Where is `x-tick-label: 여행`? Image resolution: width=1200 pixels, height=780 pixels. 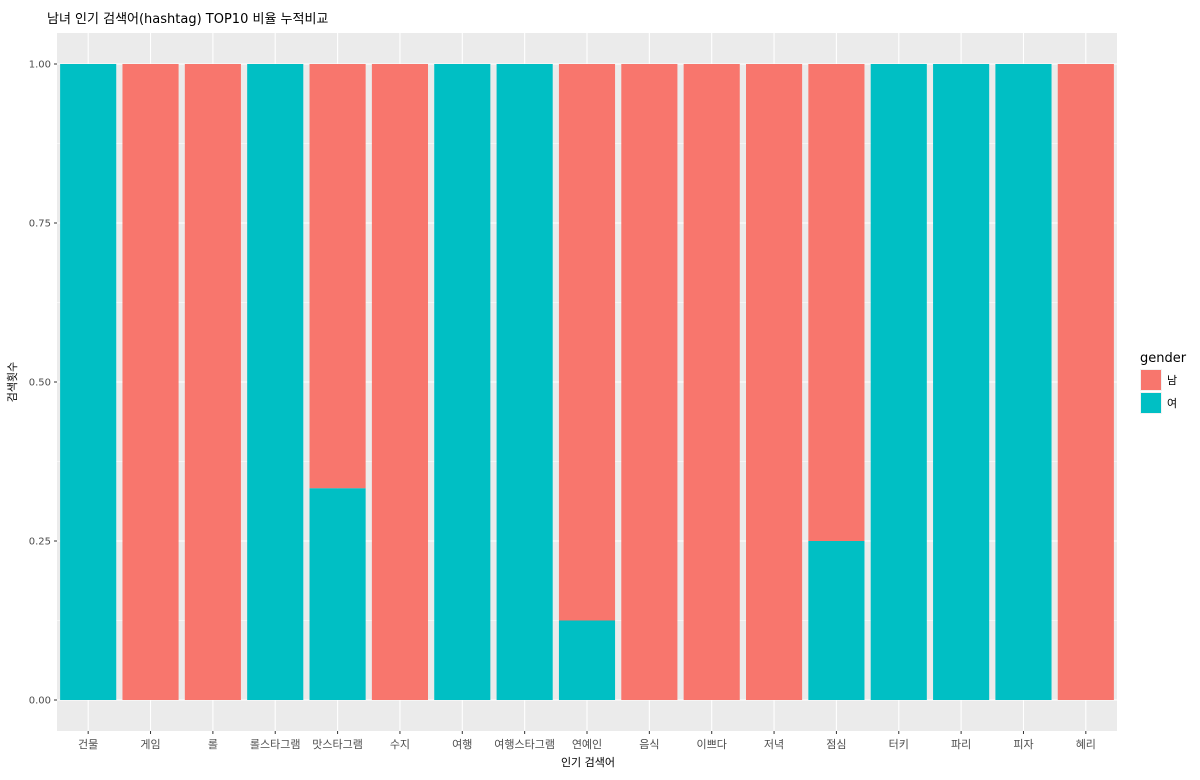
x-tick-label: 여행 is located at coordinates (462, 744).